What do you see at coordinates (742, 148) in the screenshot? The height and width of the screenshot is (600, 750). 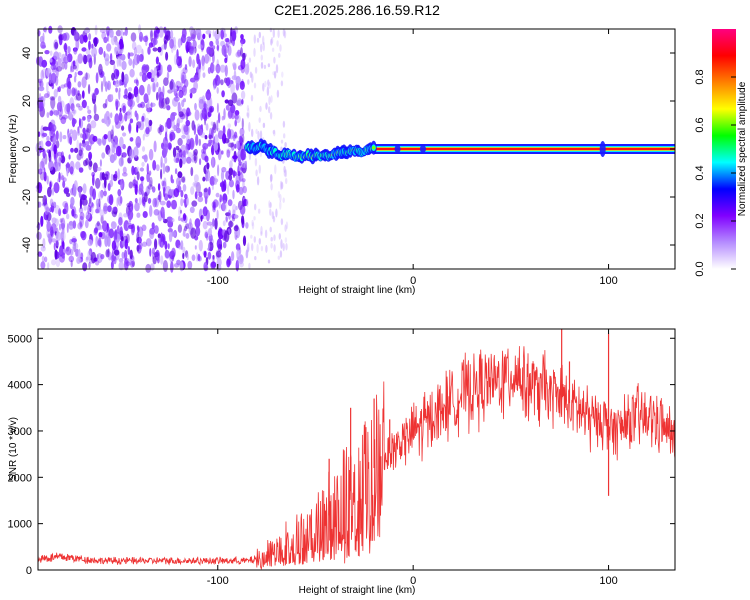 I see `colorbar-label: Normalized spectral amplitude` at bounding box center [742, 148].